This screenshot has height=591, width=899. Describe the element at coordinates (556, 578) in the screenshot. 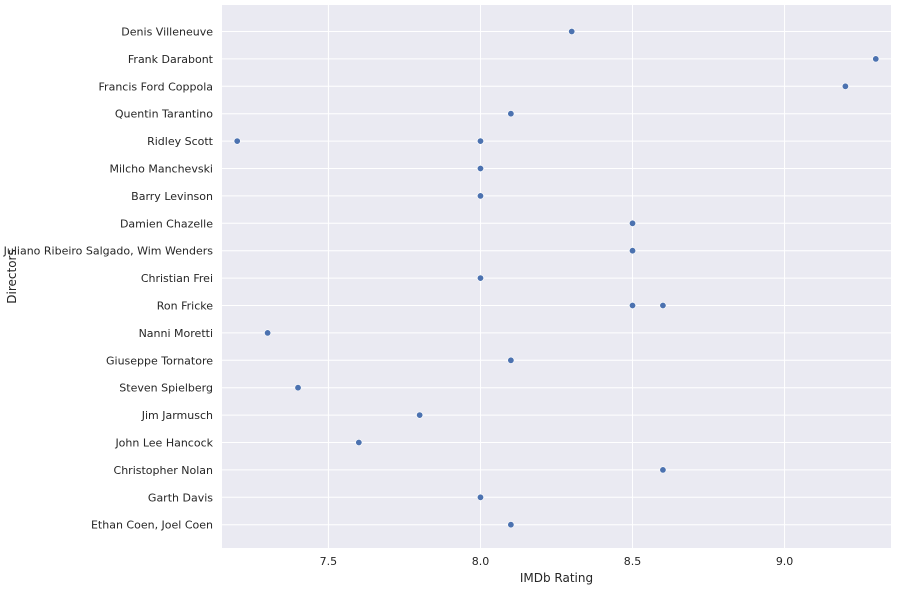

I see `x-axis-title: IMDb Rating` at that location.